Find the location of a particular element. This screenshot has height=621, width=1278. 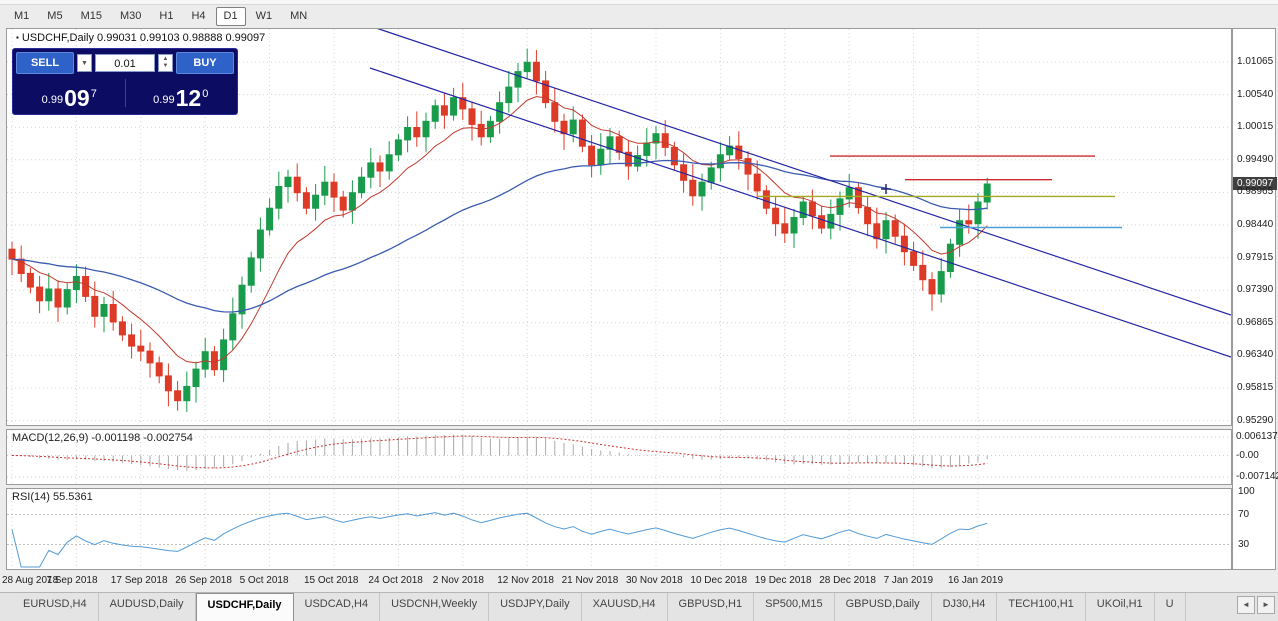

buy-price-big: 12 is located at coordinates (188, 98).